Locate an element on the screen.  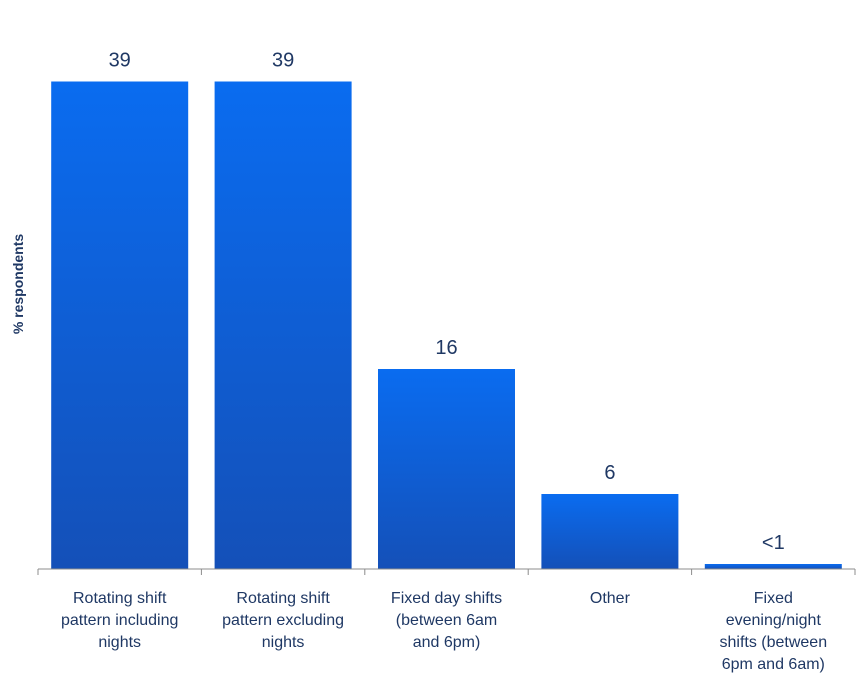
category-label-line: pattern including is located at coordinates (119, 620).